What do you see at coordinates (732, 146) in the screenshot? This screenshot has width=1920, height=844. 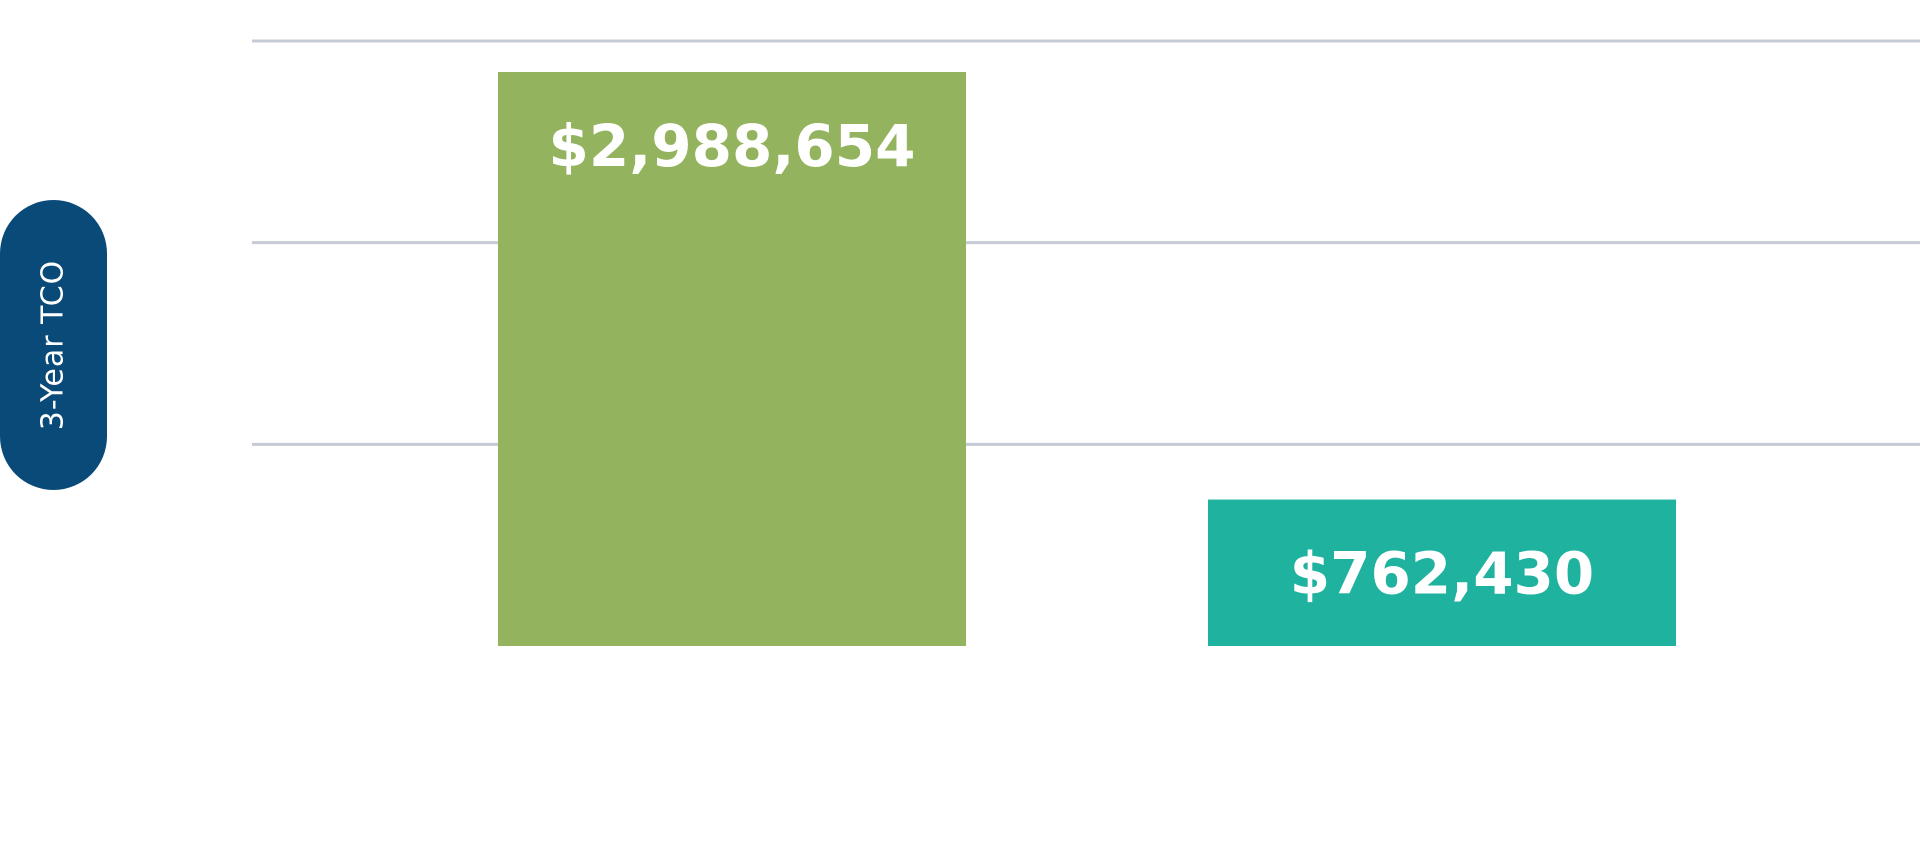 I see `bar-value-label-0: $2,988,654` at bounding box center [732, 146].